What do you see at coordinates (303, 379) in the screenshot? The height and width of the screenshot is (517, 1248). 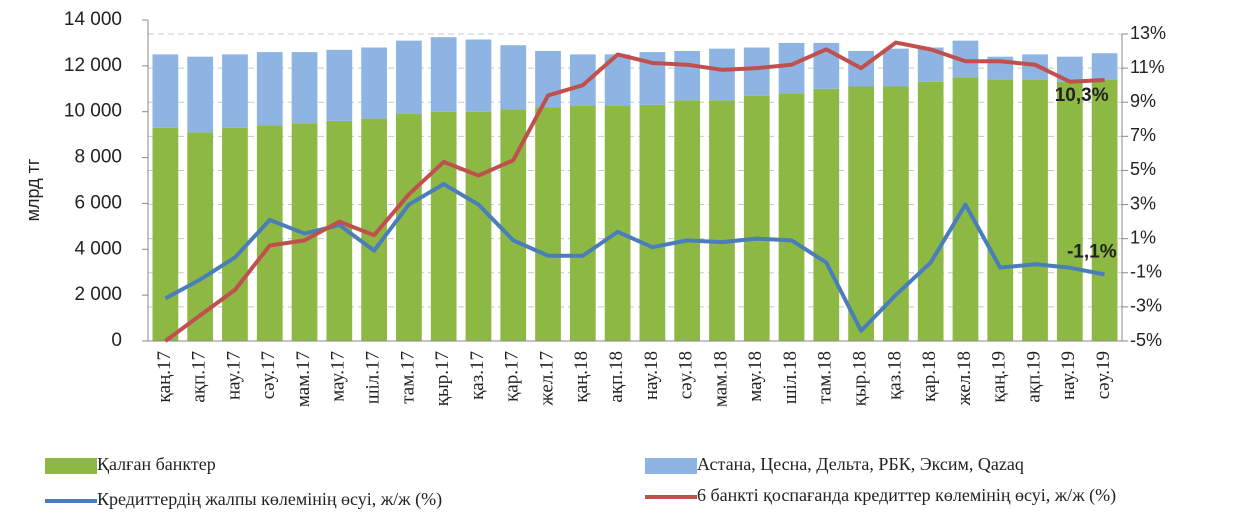 I see `x-tick-label: мам.17` at bounding box center [303, 379].